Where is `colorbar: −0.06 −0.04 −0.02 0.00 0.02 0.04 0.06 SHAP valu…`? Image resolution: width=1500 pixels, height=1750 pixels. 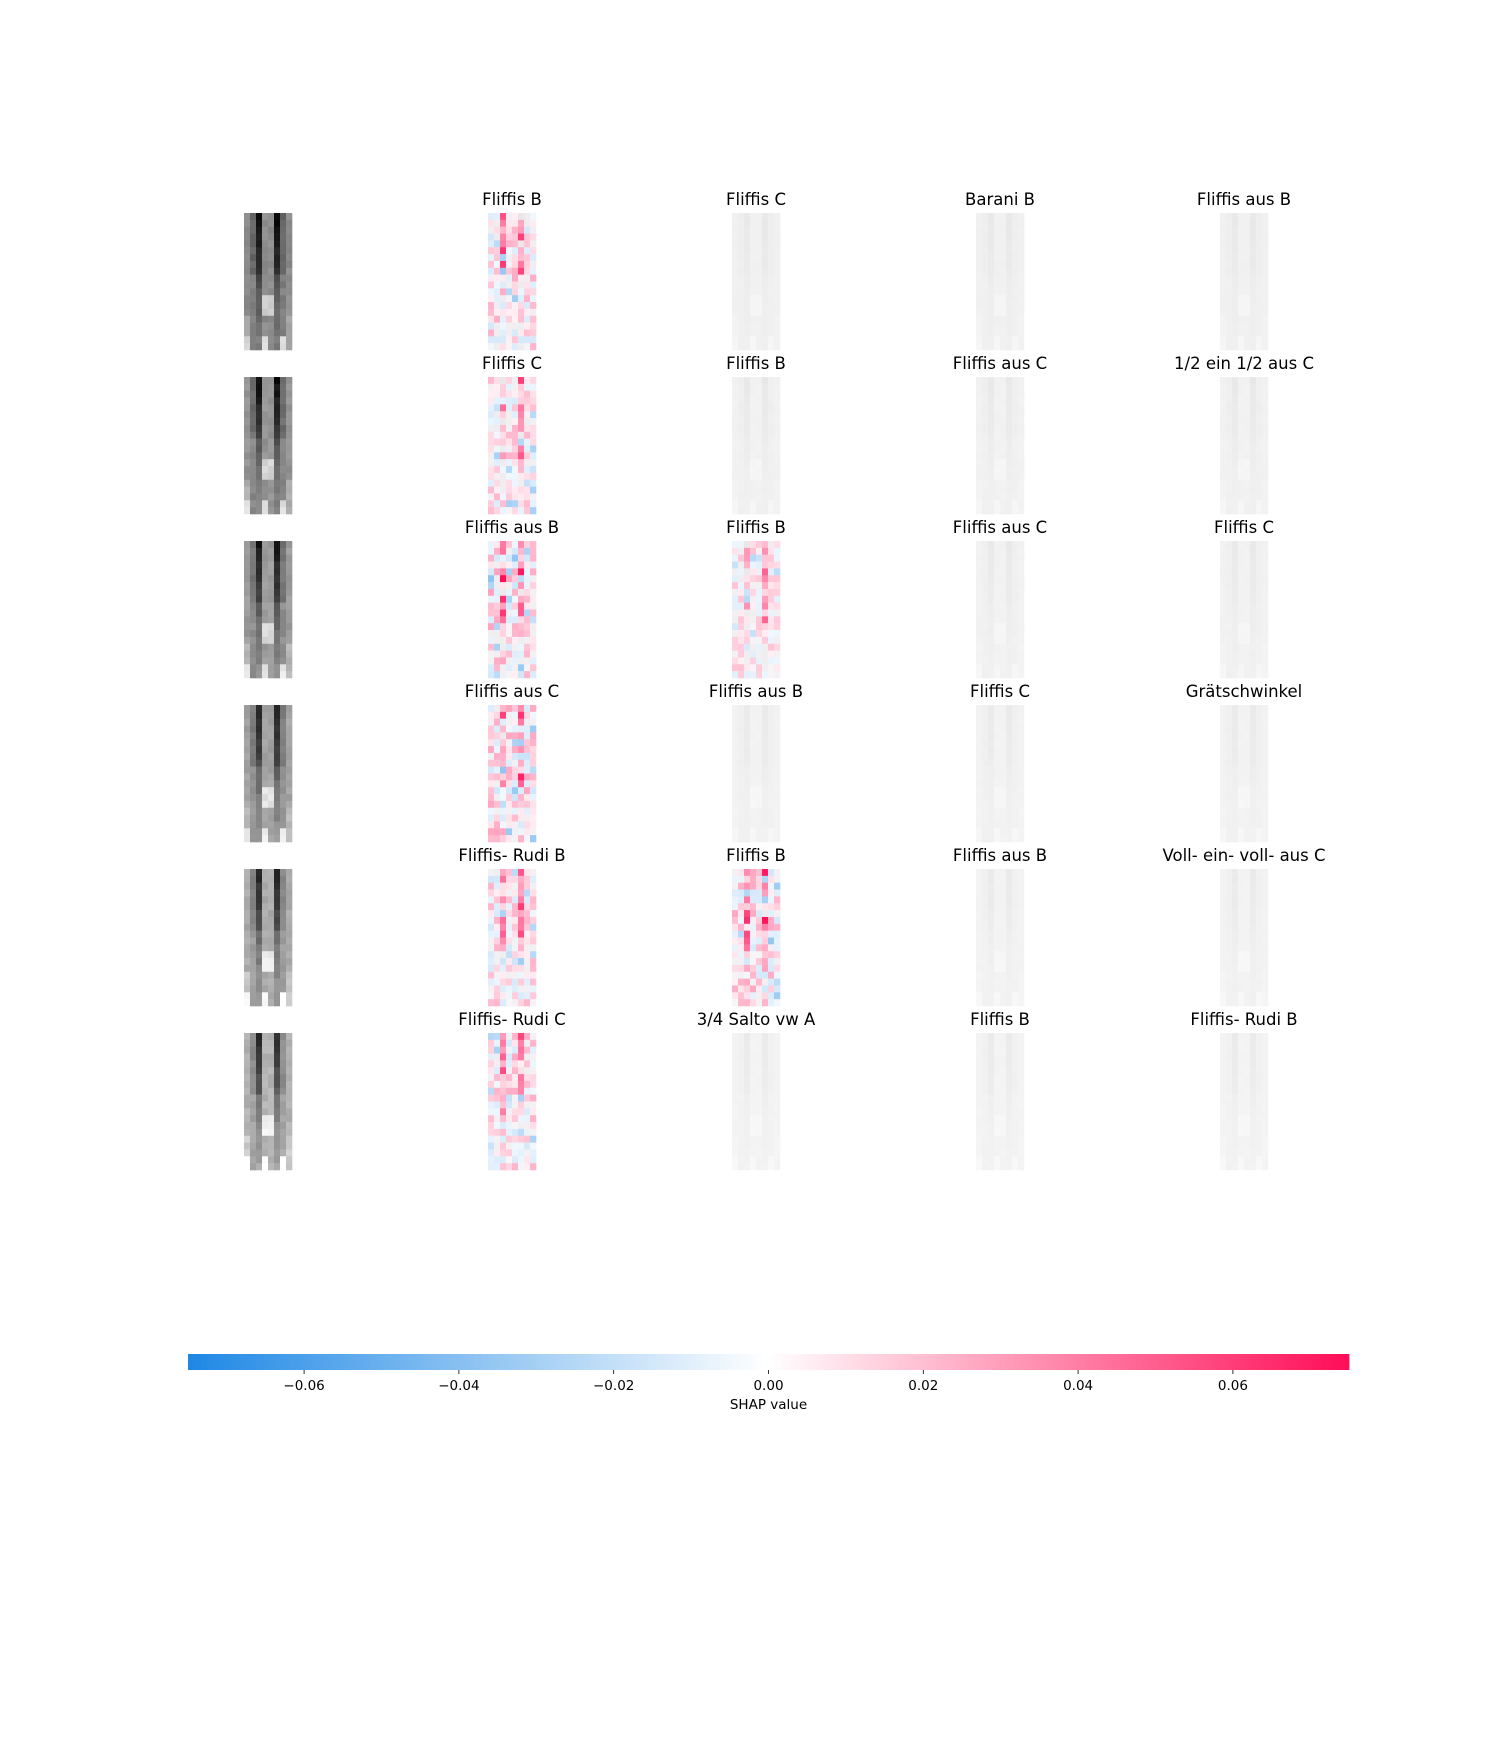
colorbar: −0.06 −0.04 −0.02 0.00 0.02 0.04 0.06 SHAP valu… is located at coordinates (769, 1383).